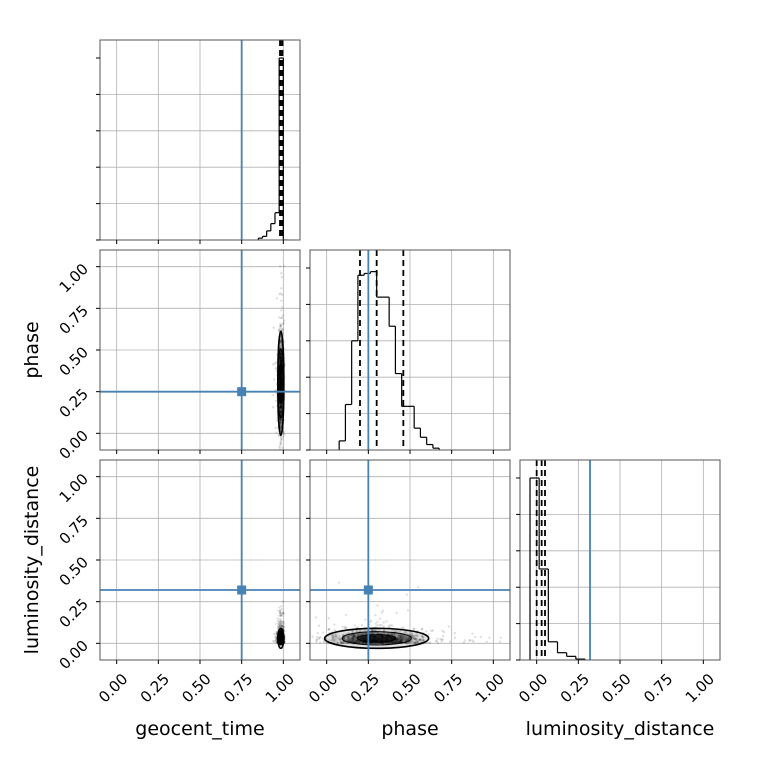 Image resolution: width=760 pixels, height=760 pixels. Describe the element at coordinates (74, 278) in the screenshot. I see `y-tick-label: 1.00` at that location.